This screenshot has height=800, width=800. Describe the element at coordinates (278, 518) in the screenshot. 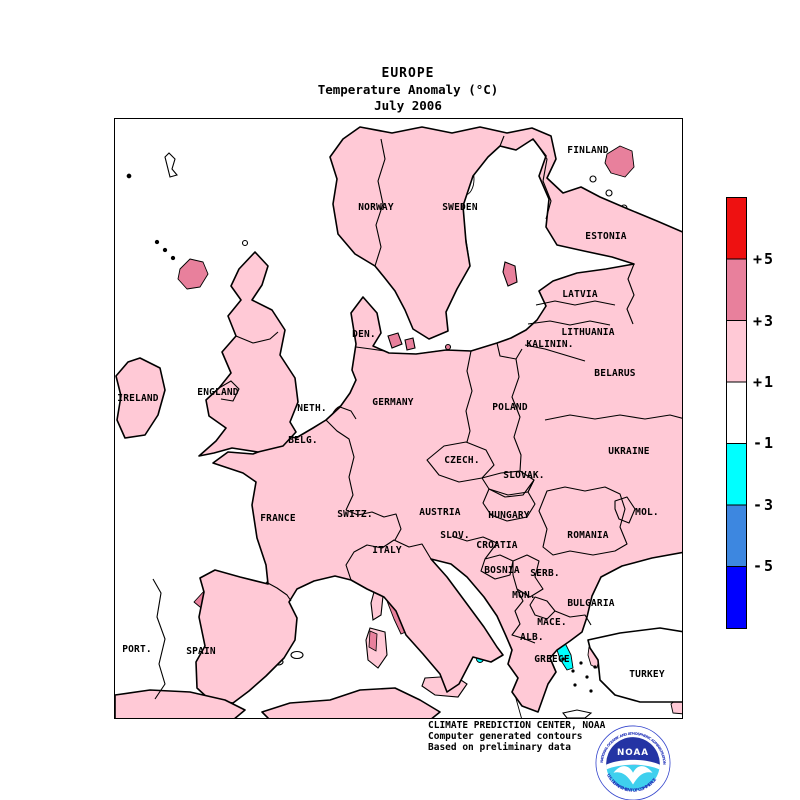

I see `country-label-france: FRANCE` at that location.